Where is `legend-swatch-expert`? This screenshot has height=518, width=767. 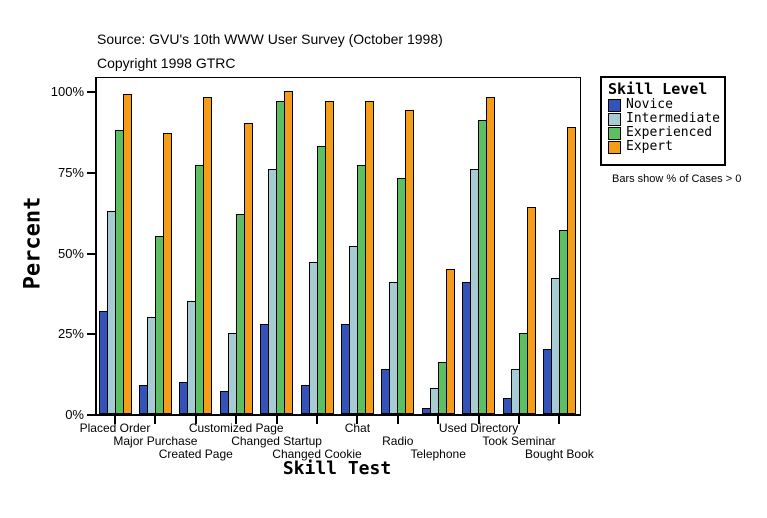 legend-swatch-expert is located at coordinates (614, 147).